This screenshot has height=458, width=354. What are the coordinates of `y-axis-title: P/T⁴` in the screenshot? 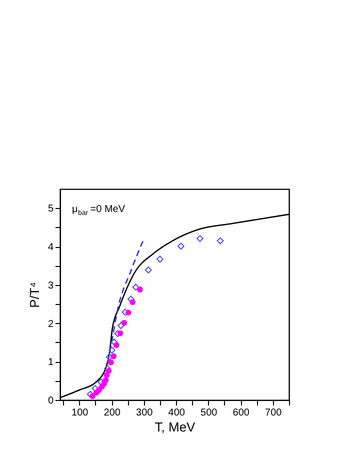 It's located at (34, 295).